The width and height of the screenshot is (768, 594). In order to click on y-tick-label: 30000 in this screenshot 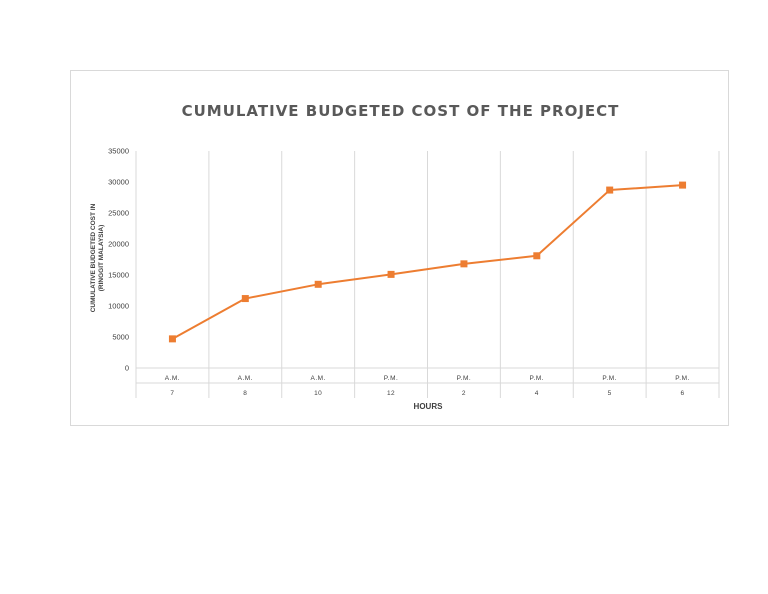, I will do `click(118, 182)`.